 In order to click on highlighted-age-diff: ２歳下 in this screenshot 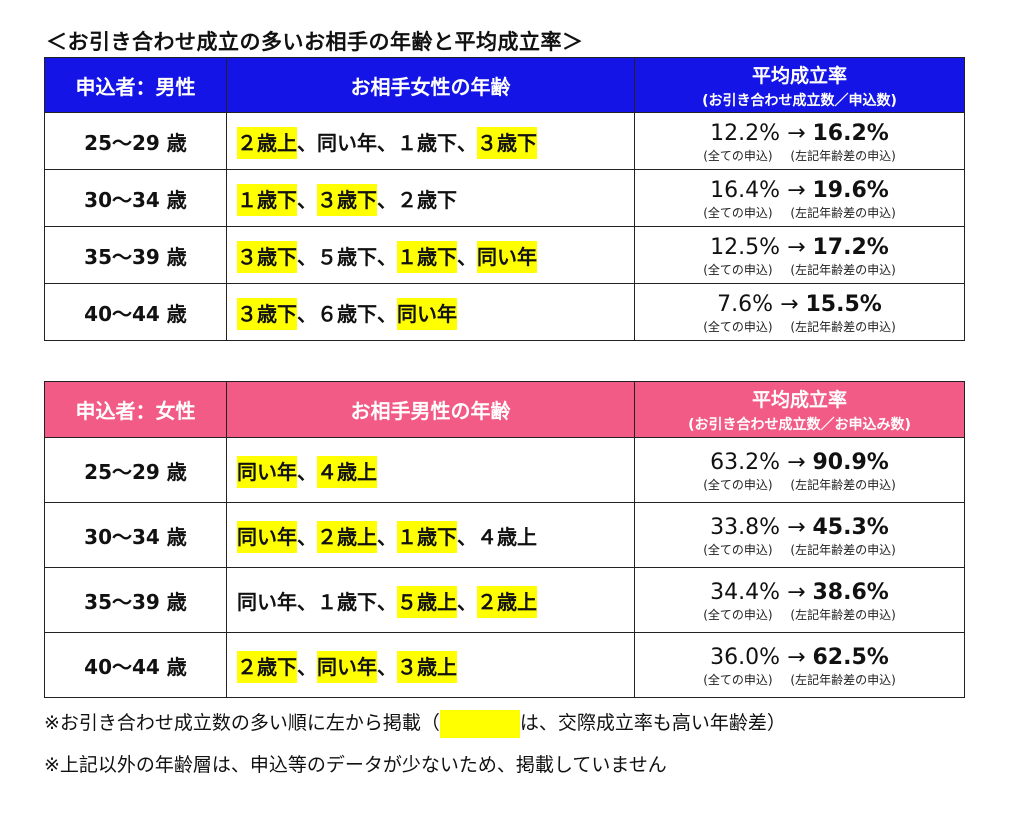, I will do `click(267, 666)`.